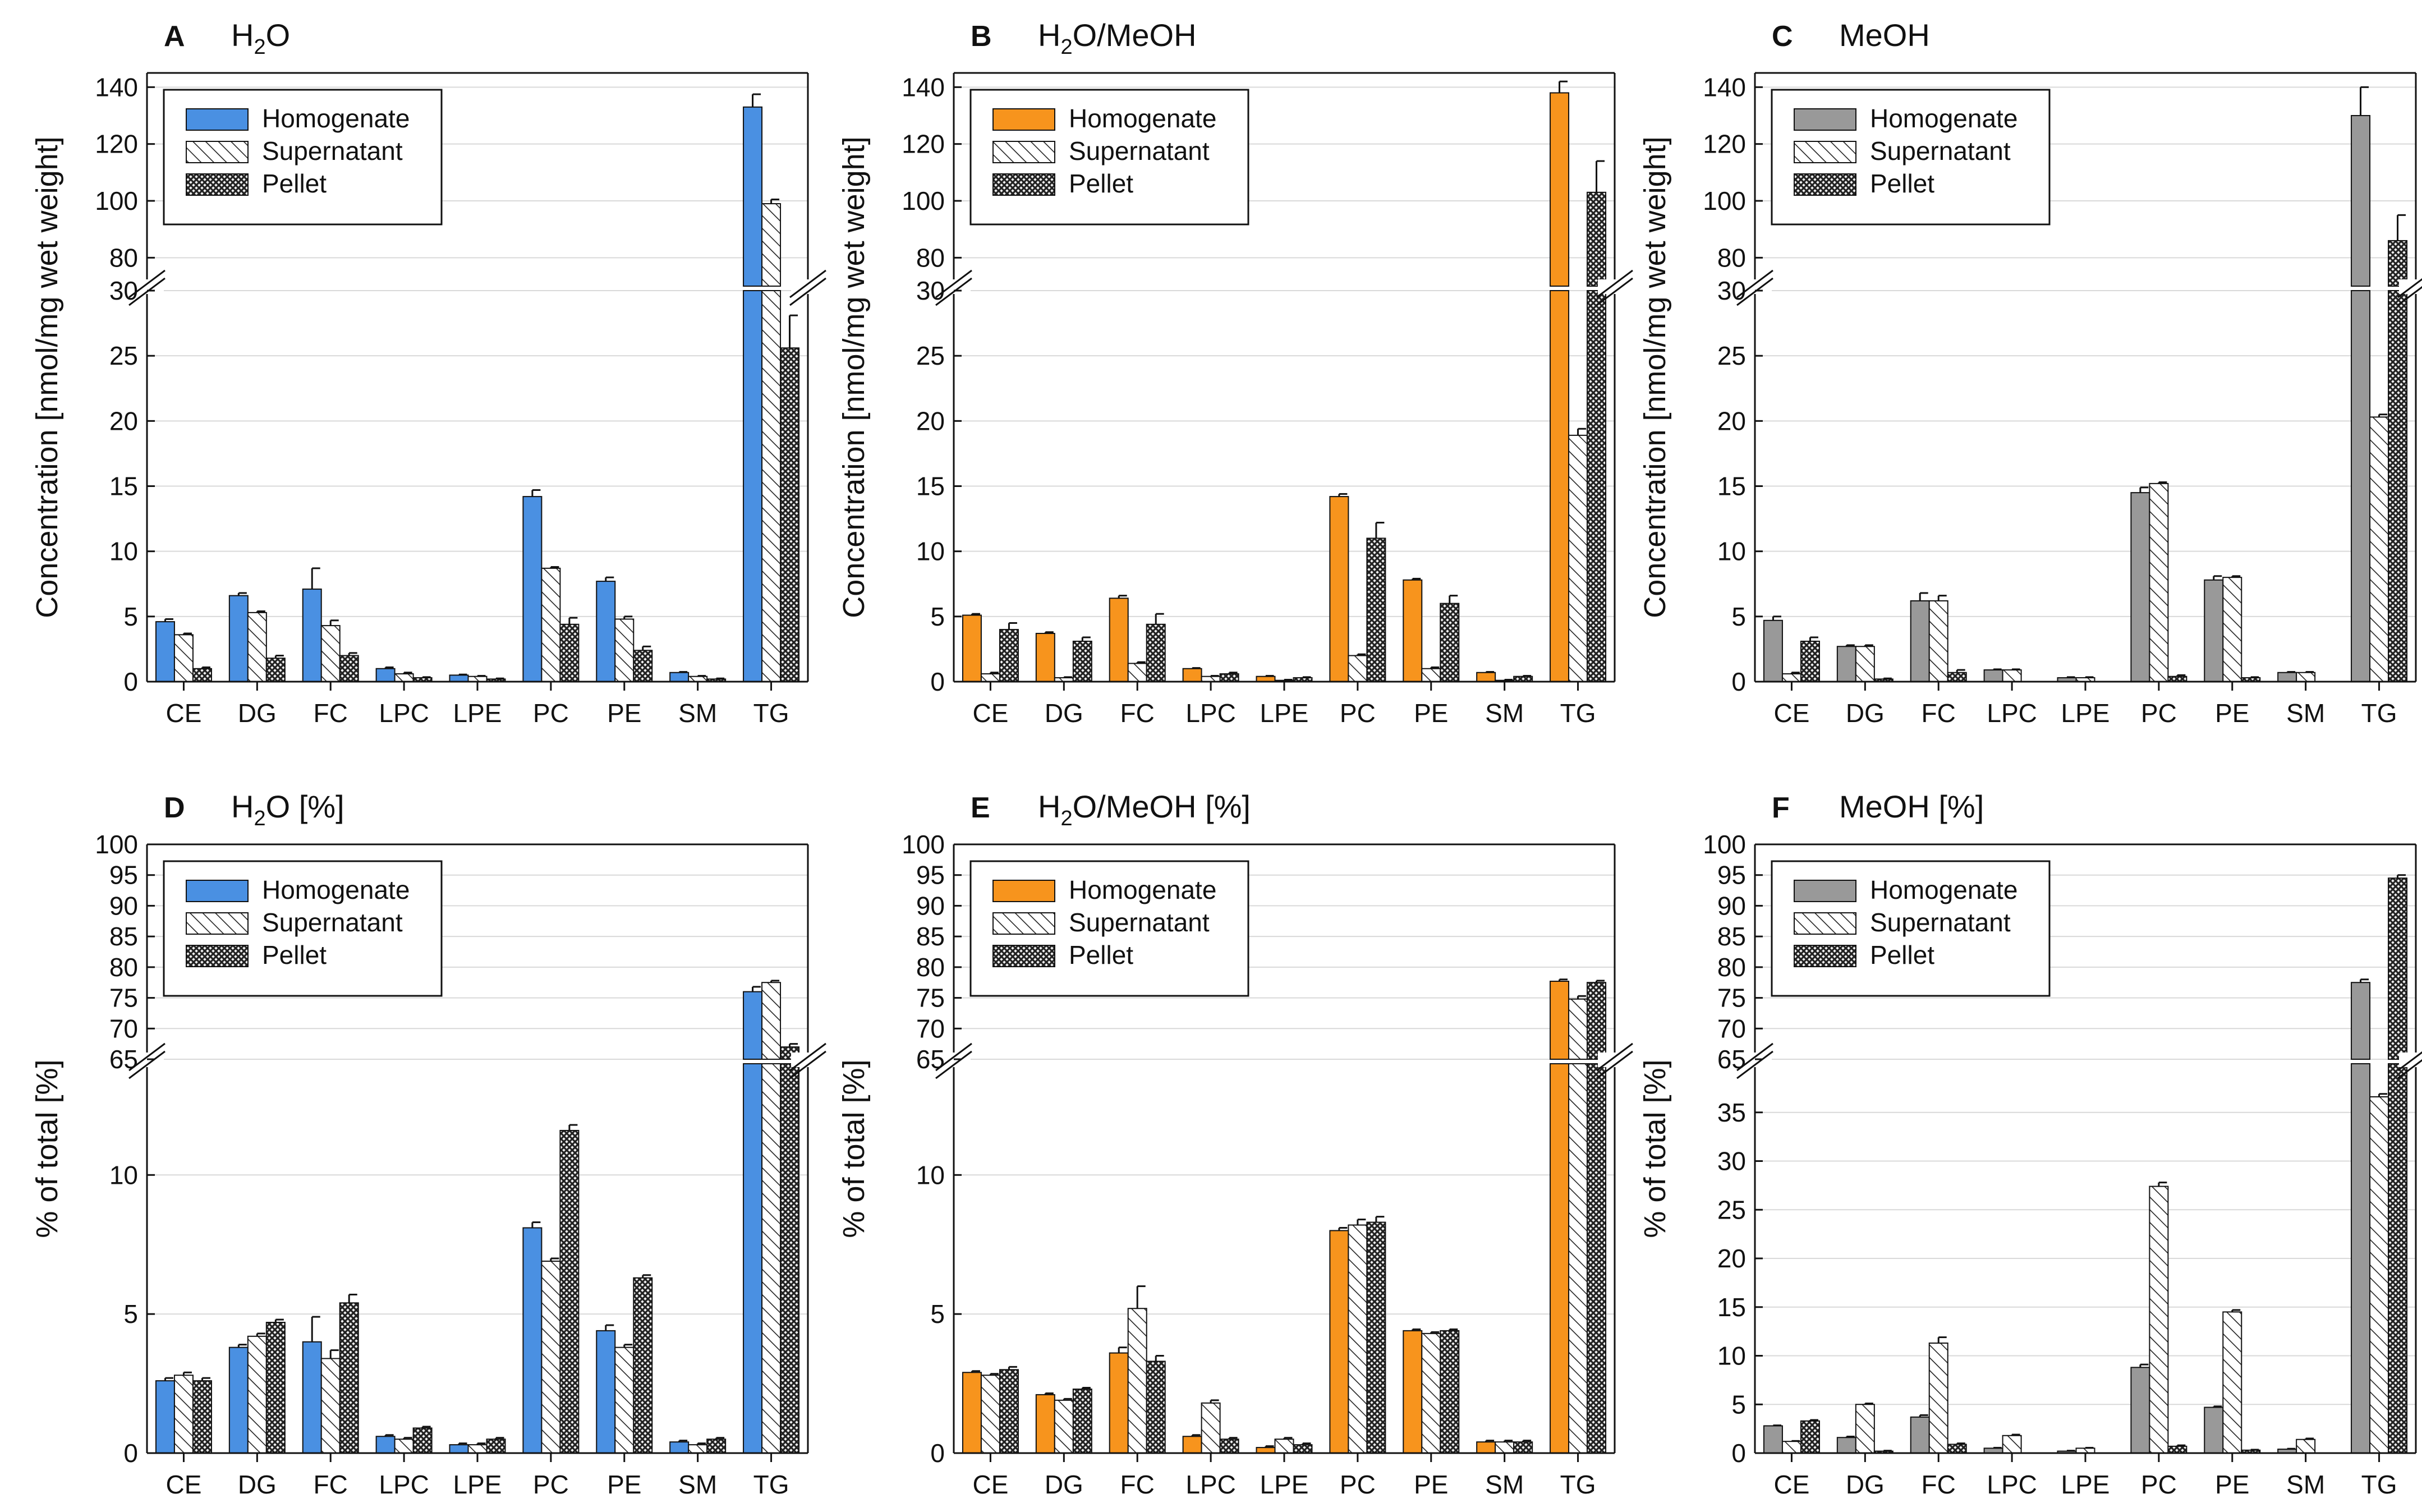 This screenshot has height=1512, width=2422. What do you see at coordinates (330, 654) in the screenshot?
I see `bar-FC-supernatant` at bounding box center [330, 654].